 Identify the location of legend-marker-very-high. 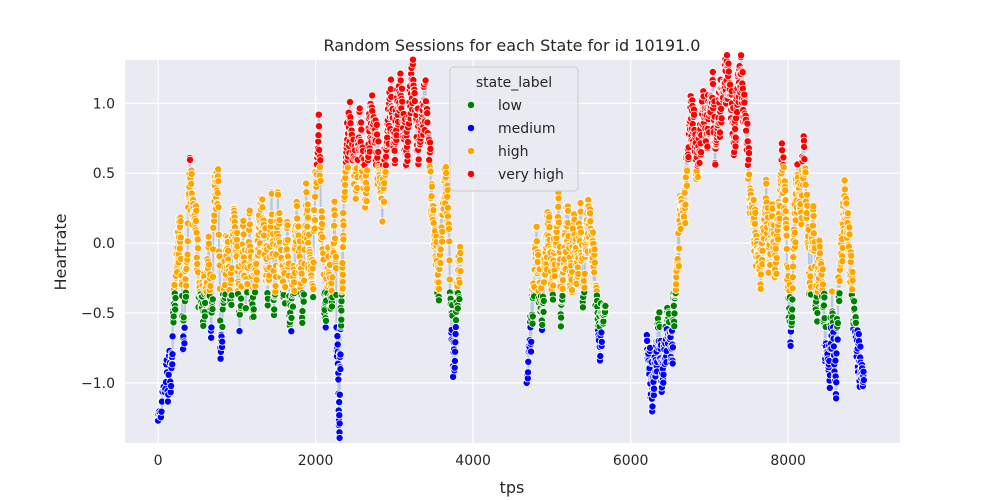
(471, 174).